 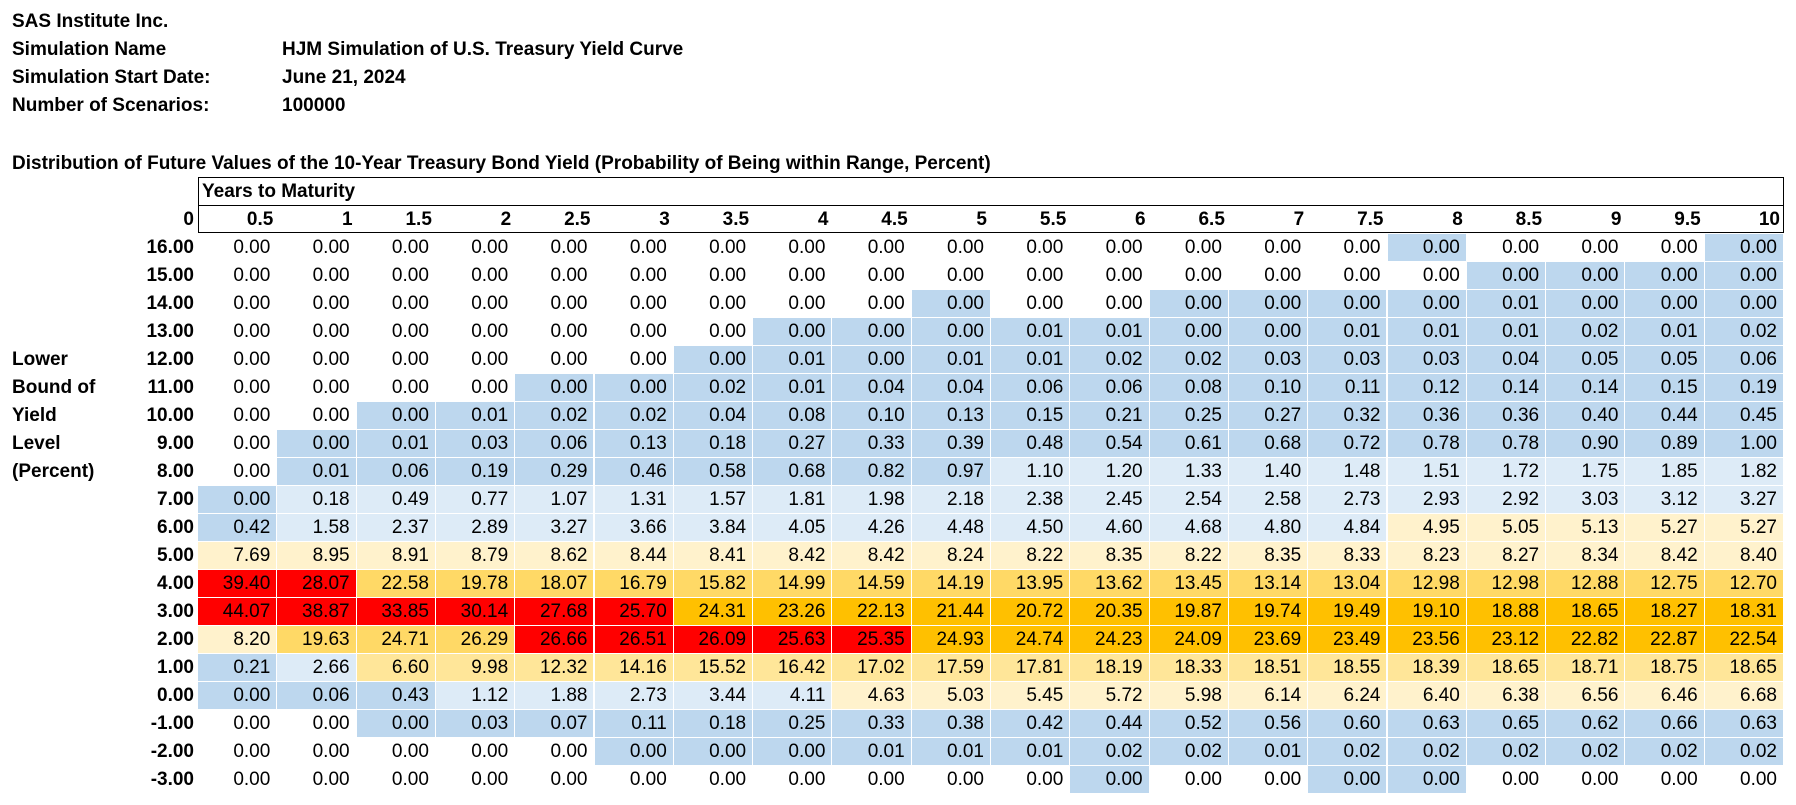 I want to click on row-label: -2.00, so click(x=172, y=751).